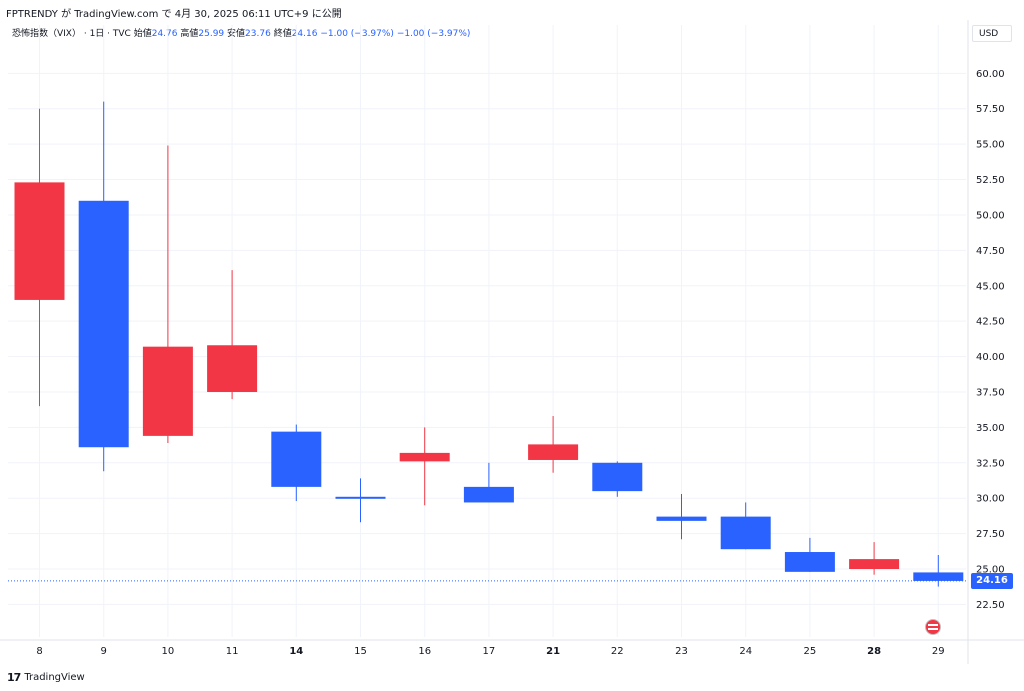  What do you see at coordinates (236, 34) in the screenshot?
I see `low-label: 安値` at bounding box center [236, 34].